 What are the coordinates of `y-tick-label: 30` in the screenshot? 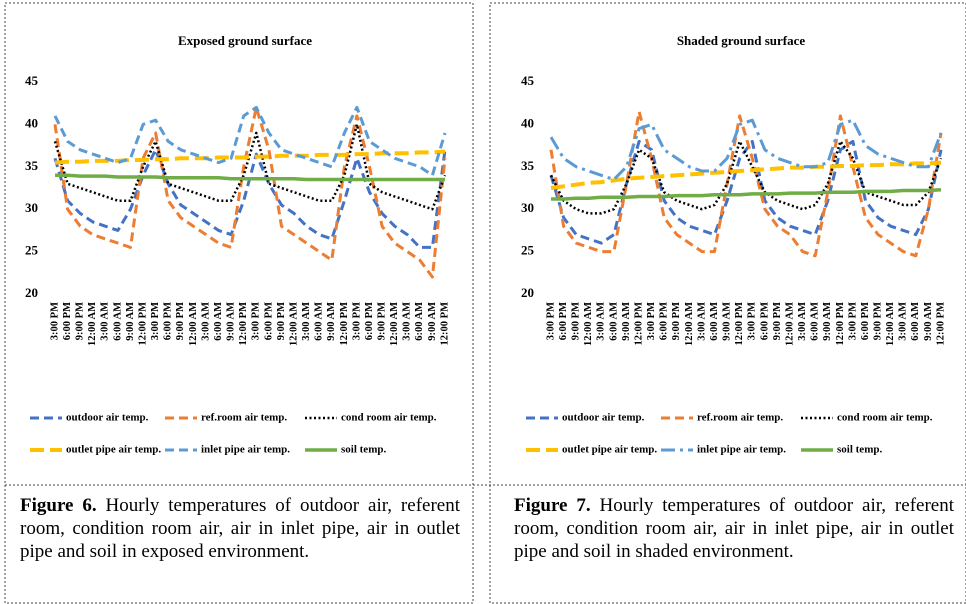 It's located at (31, 207).